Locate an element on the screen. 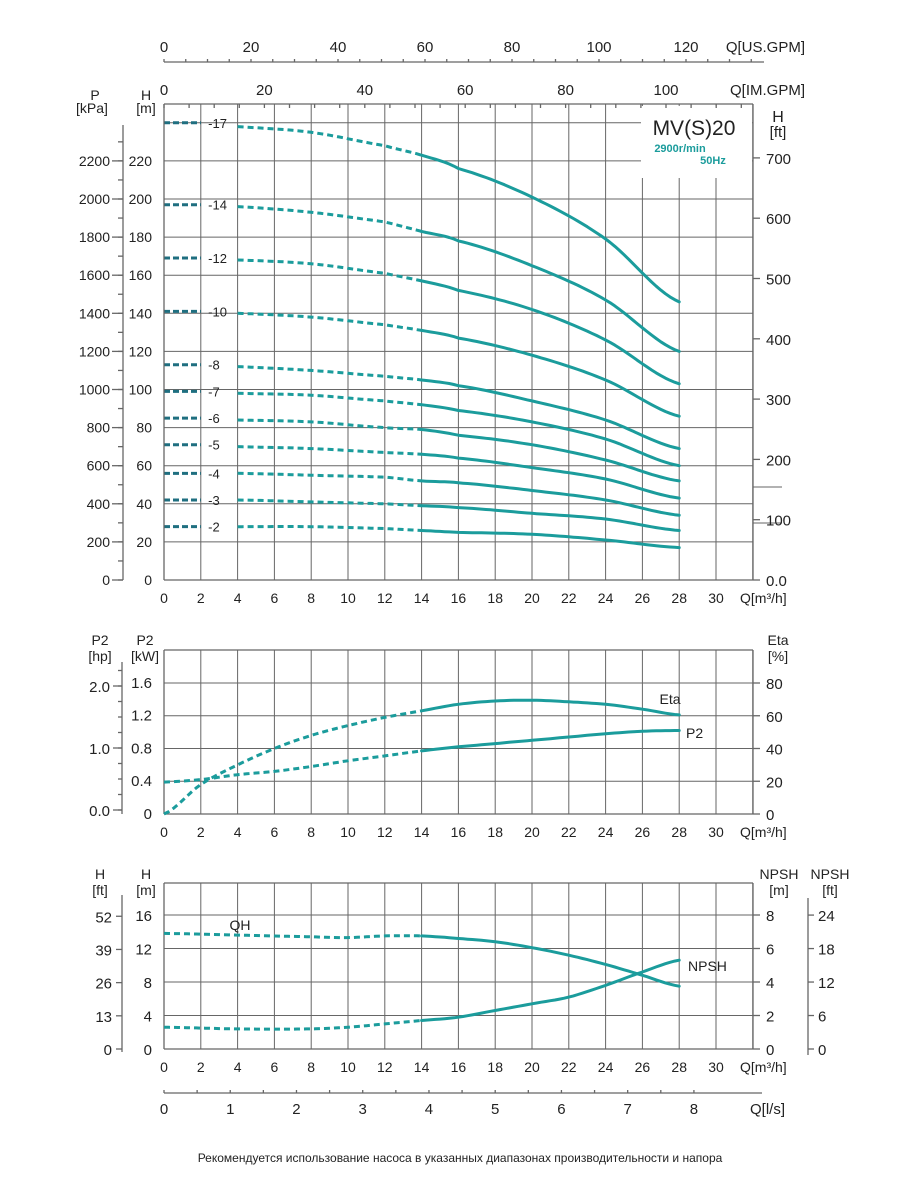 The height and width of the screenshot is (1200, 902). kw-axis-unit: [kW] is located at coordinates (145, 656).